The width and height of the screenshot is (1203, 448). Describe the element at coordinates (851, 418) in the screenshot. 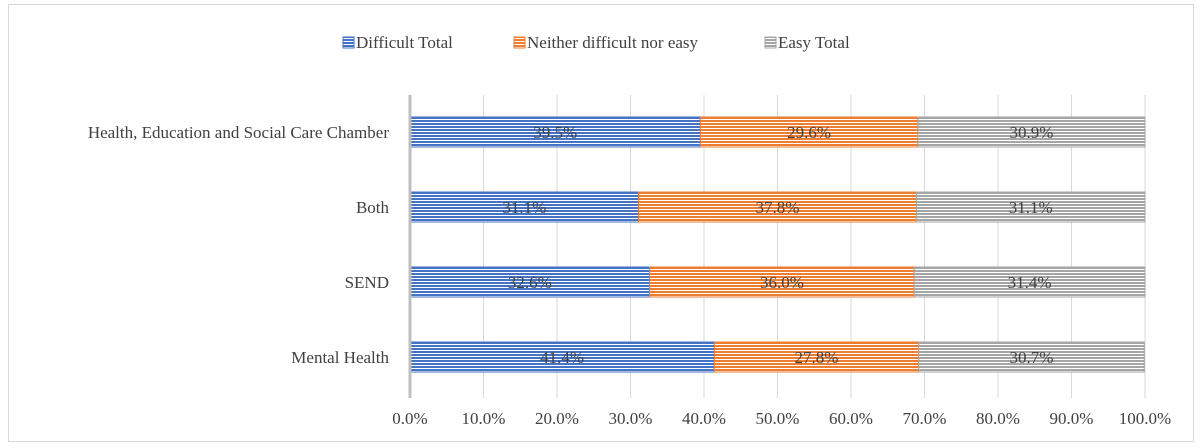

I see `x-tick-label: 60.0%` at that location.